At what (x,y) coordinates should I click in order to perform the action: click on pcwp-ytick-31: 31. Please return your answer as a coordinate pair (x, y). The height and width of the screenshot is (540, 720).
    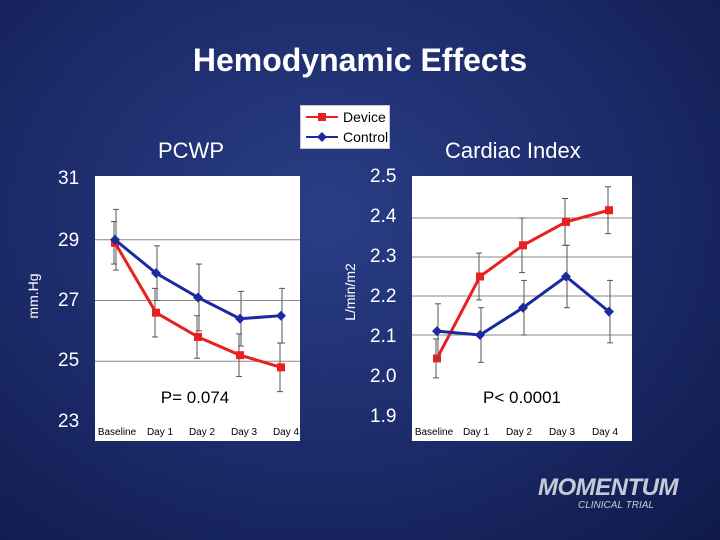
    Looking at the image, I should click on (69, 178).